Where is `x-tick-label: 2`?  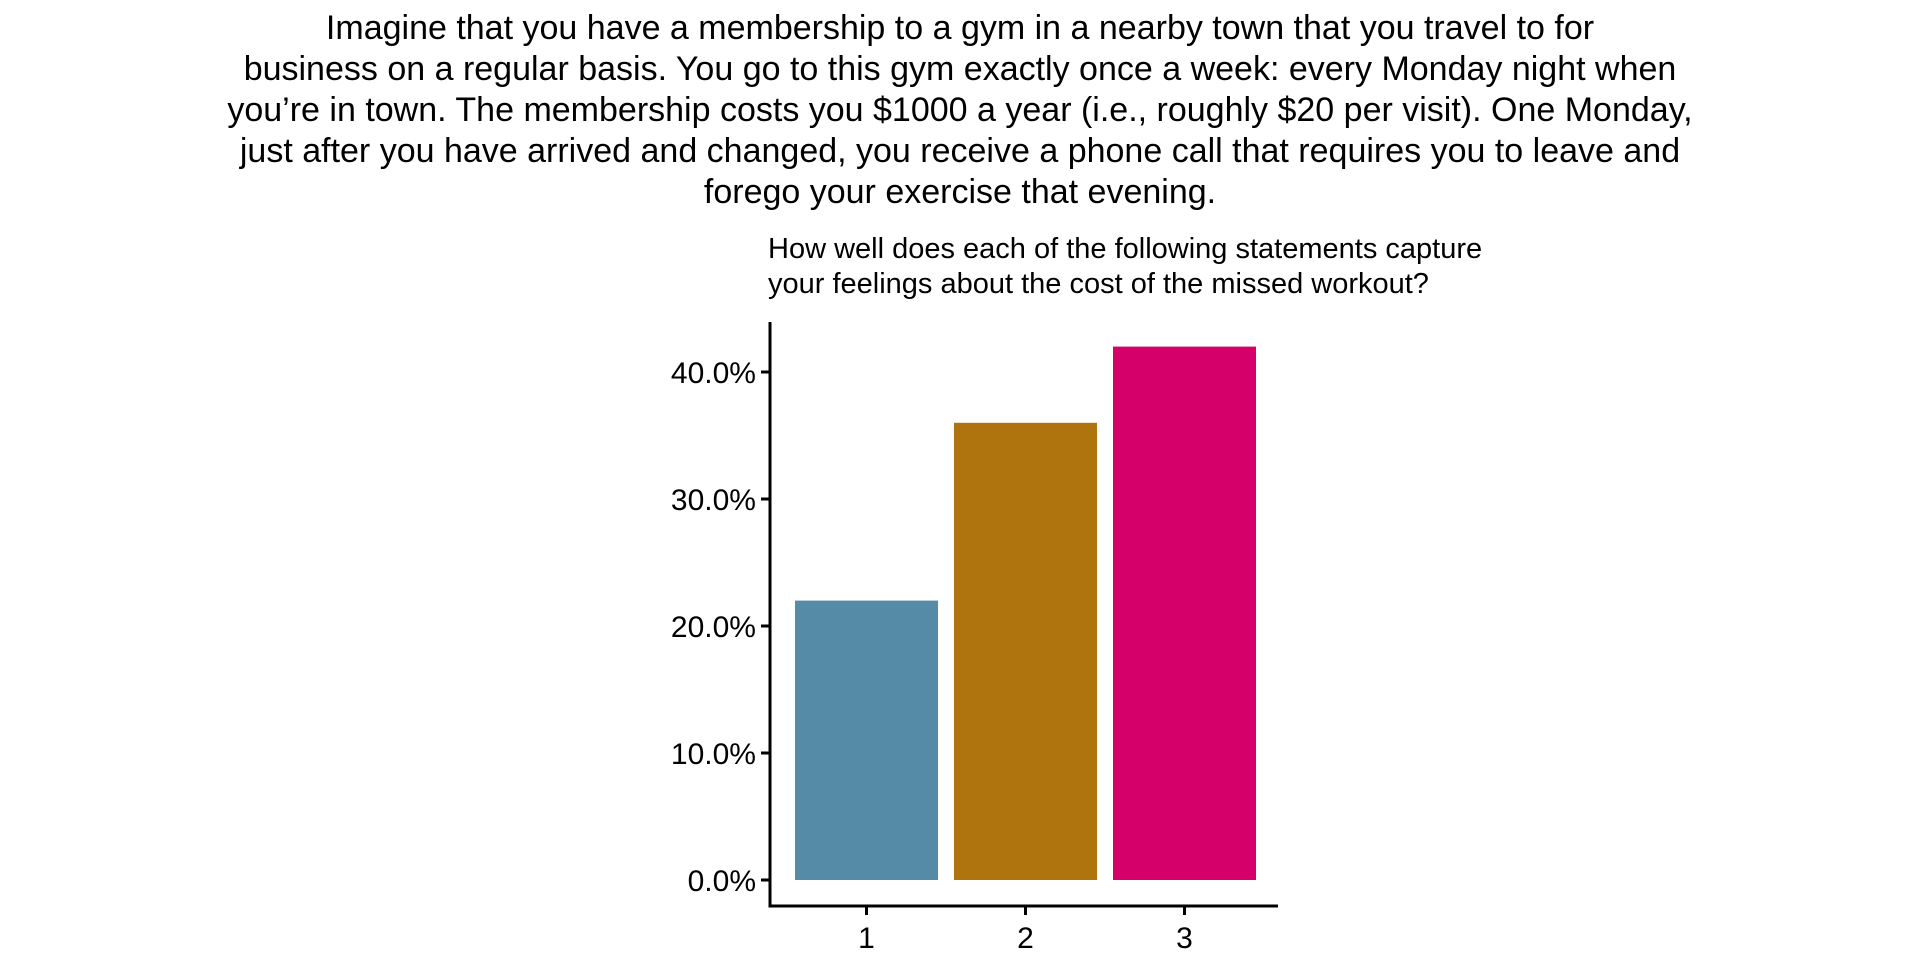
x-tick-label: 2 is located at coordinates (1025, 938).